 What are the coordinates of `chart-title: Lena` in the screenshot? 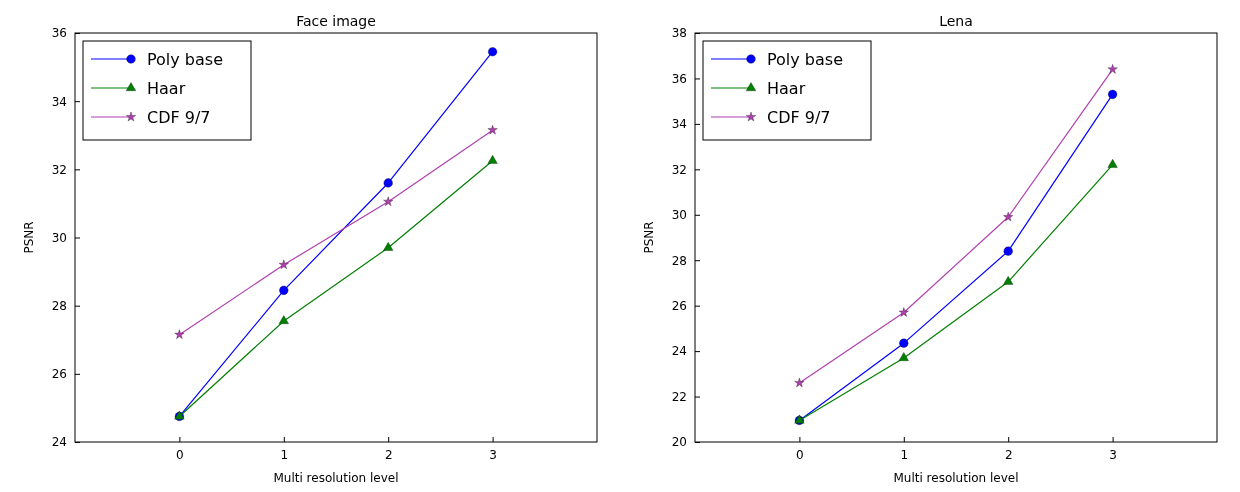 It's located at (956, 21).